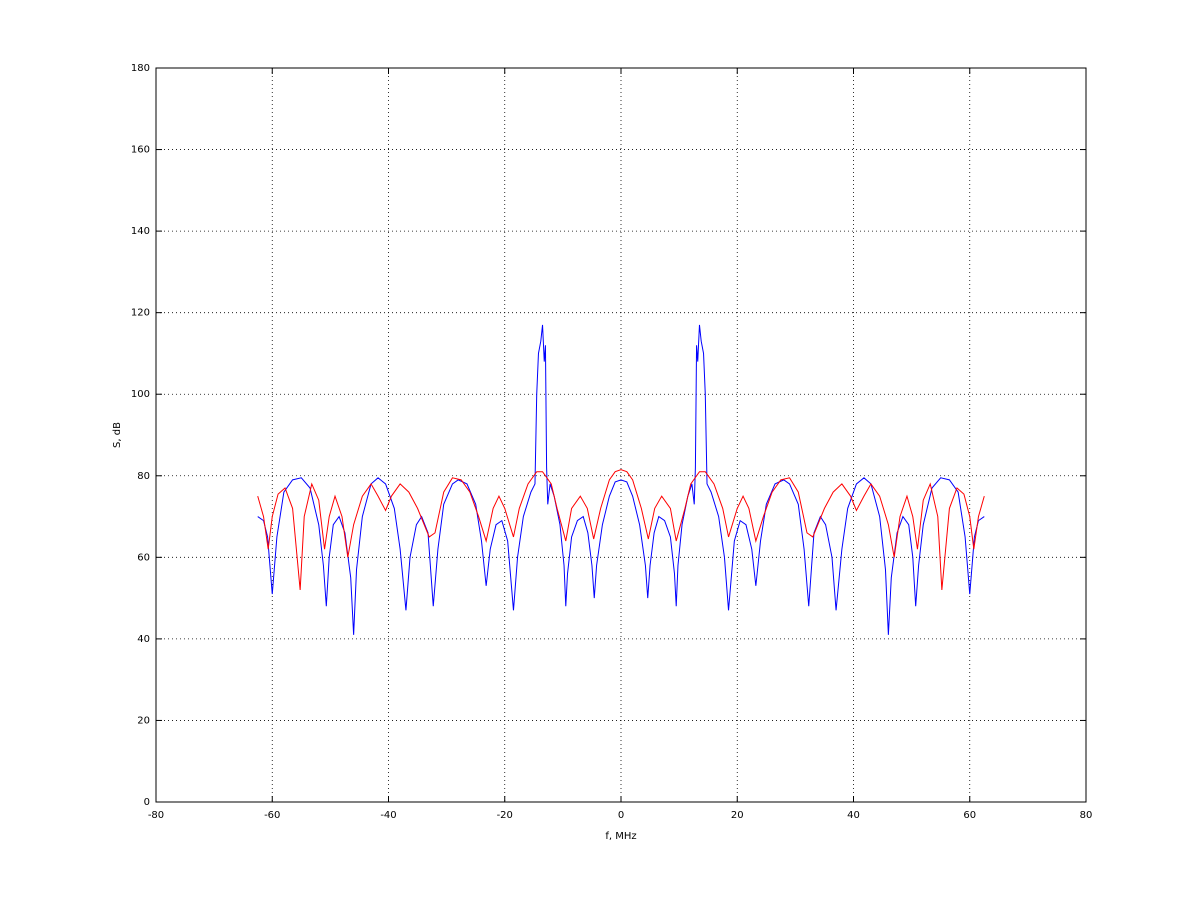 This screenshot has width=1200, height=901. What do you see at coordinates (505, 815) in the screenshot?
I see `x-tick-label: -20` at bounding box center [505, 815].